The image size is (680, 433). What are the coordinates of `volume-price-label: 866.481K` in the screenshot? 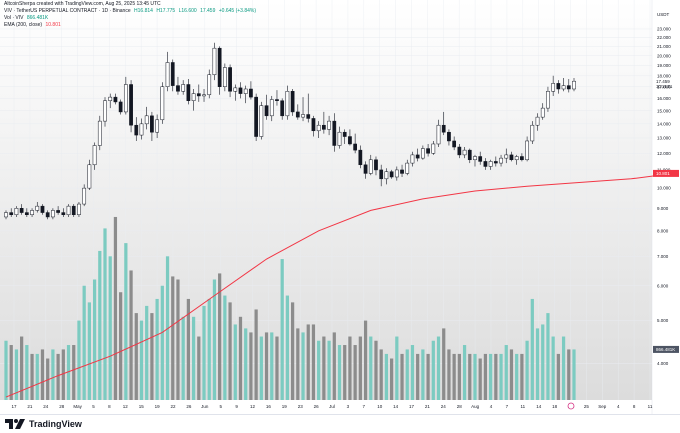 It's located at (665, 349).